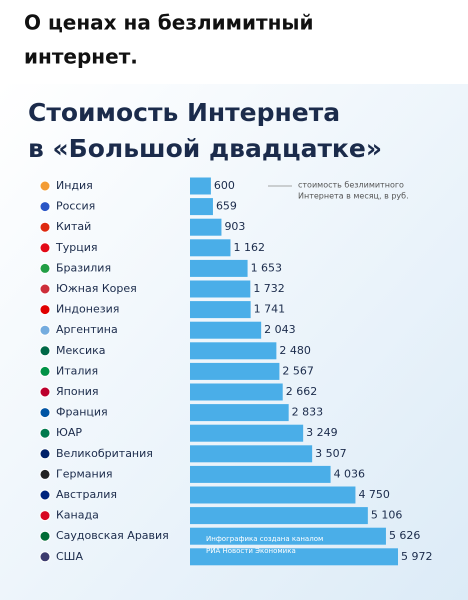 The width and height of the screenshot is (468, 600). I want to click on value-label: 4 750, so click(374, 494).